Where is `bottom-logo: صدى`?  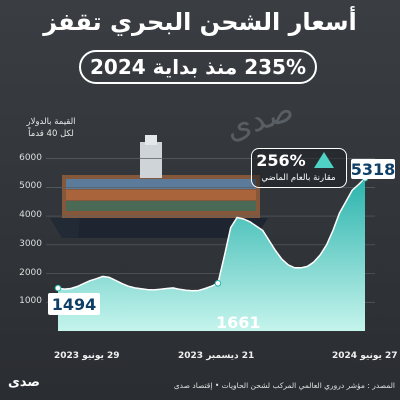
bottom-logo: صدى is located at coordinates (24, 382).